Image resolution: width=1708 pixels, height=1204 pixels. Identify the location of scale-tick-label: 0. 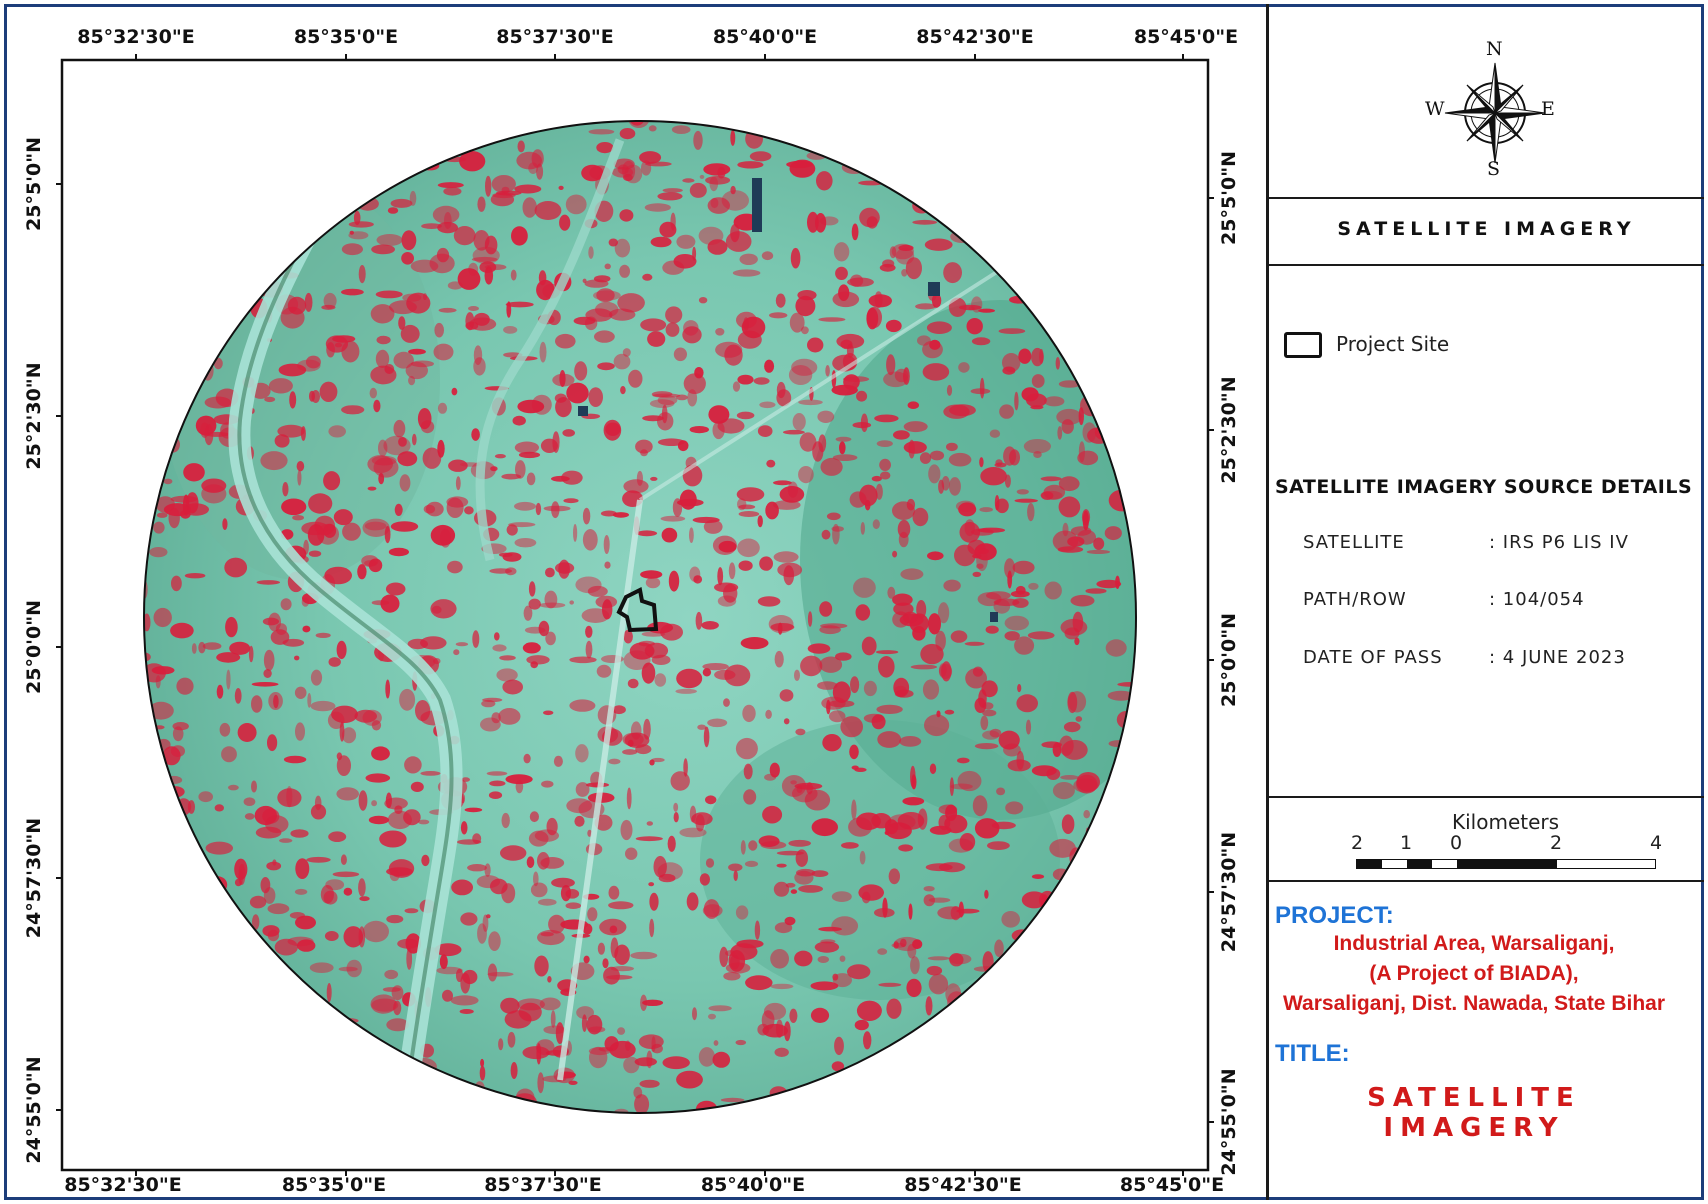
(1456, 843).